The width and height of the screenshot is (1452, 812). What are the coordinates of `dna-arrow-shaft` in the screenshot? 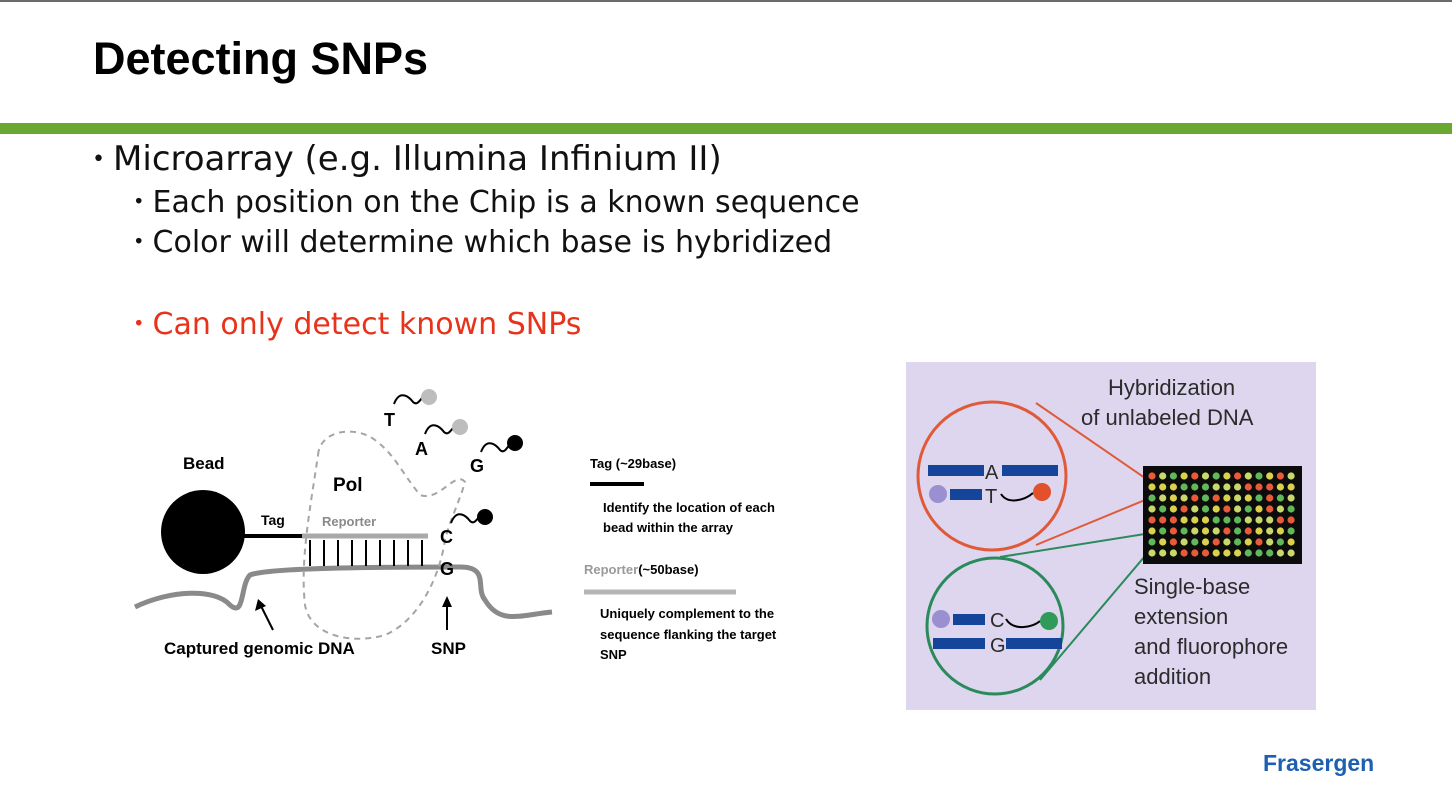 It's located at (267, 618).